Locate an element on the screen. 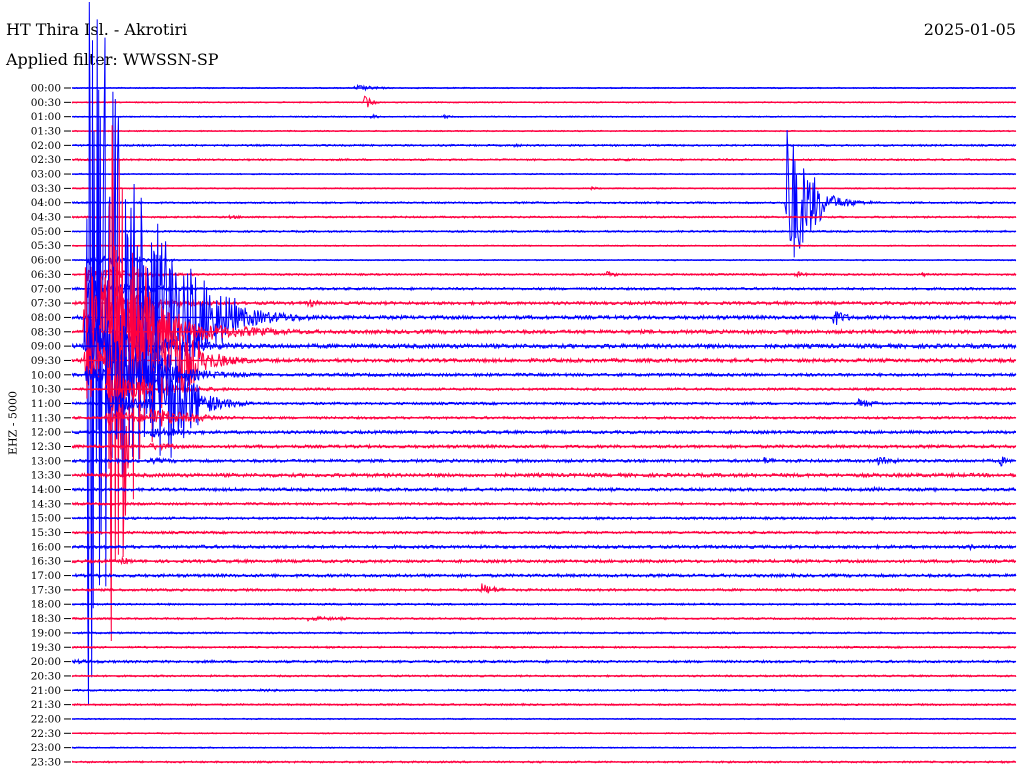  tick-label: 17:30 is located at coordinates (46, 590).